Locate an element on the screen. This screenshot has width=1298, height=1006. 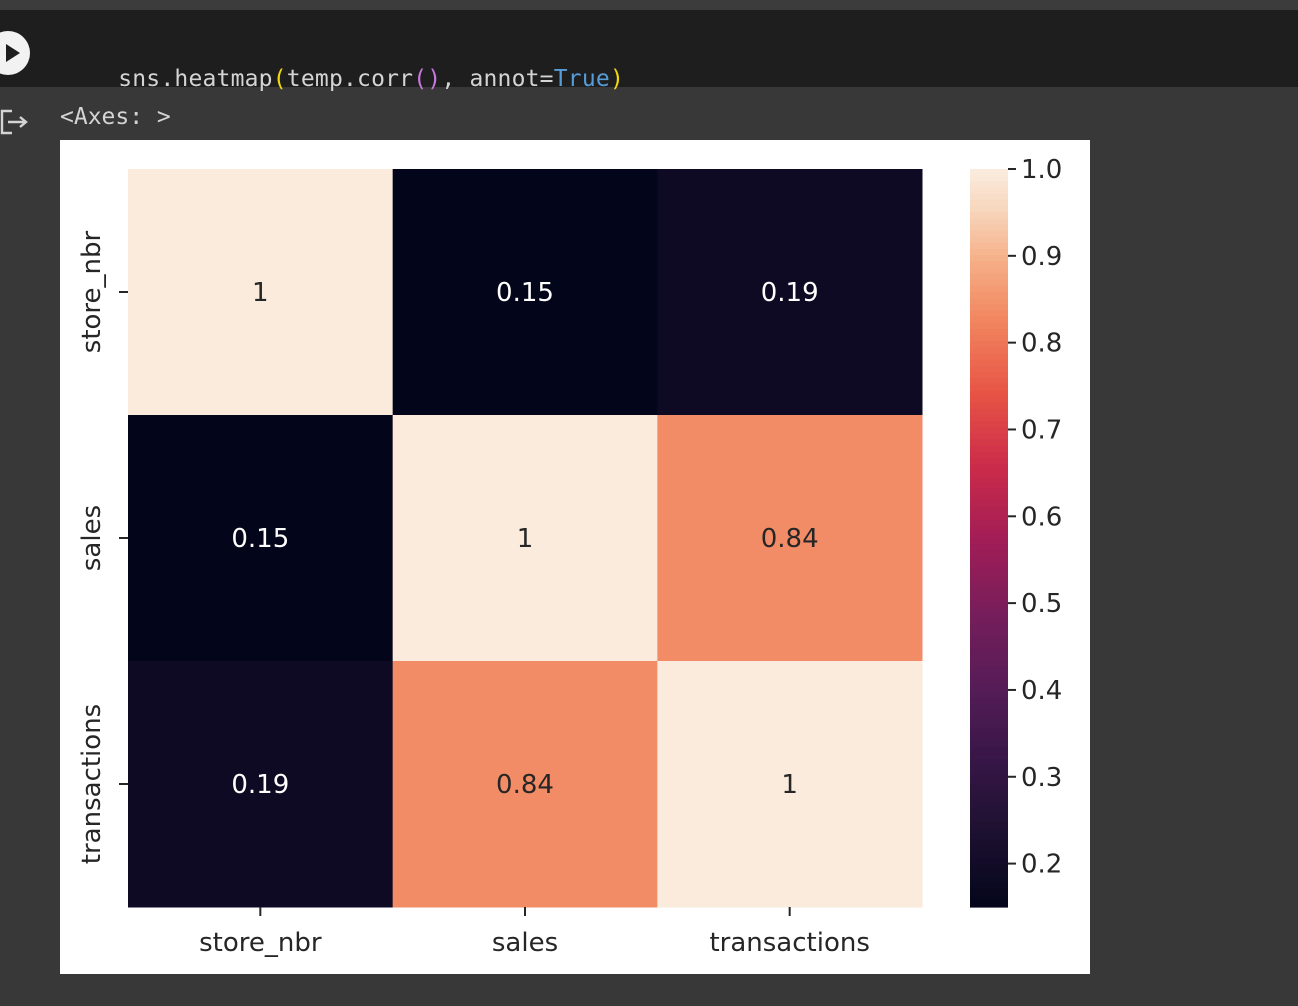
code-line: sns.heatmap(temp.corr(), annot=True) is located at coordinates (343, 79).